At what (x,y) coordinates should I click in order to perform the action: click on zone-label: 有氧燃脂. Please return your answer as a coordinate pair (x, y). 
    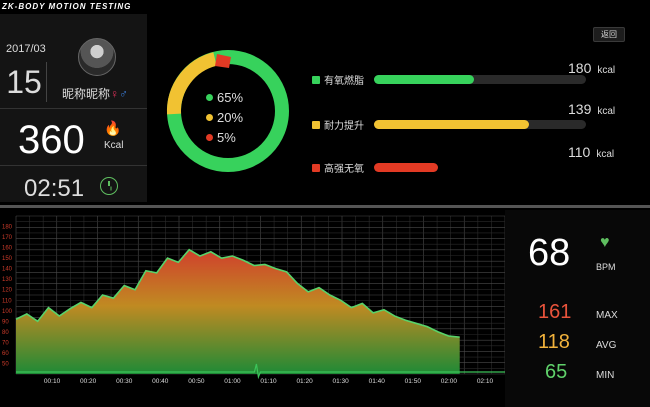
    Looking at the image, I should click on (344, 81).